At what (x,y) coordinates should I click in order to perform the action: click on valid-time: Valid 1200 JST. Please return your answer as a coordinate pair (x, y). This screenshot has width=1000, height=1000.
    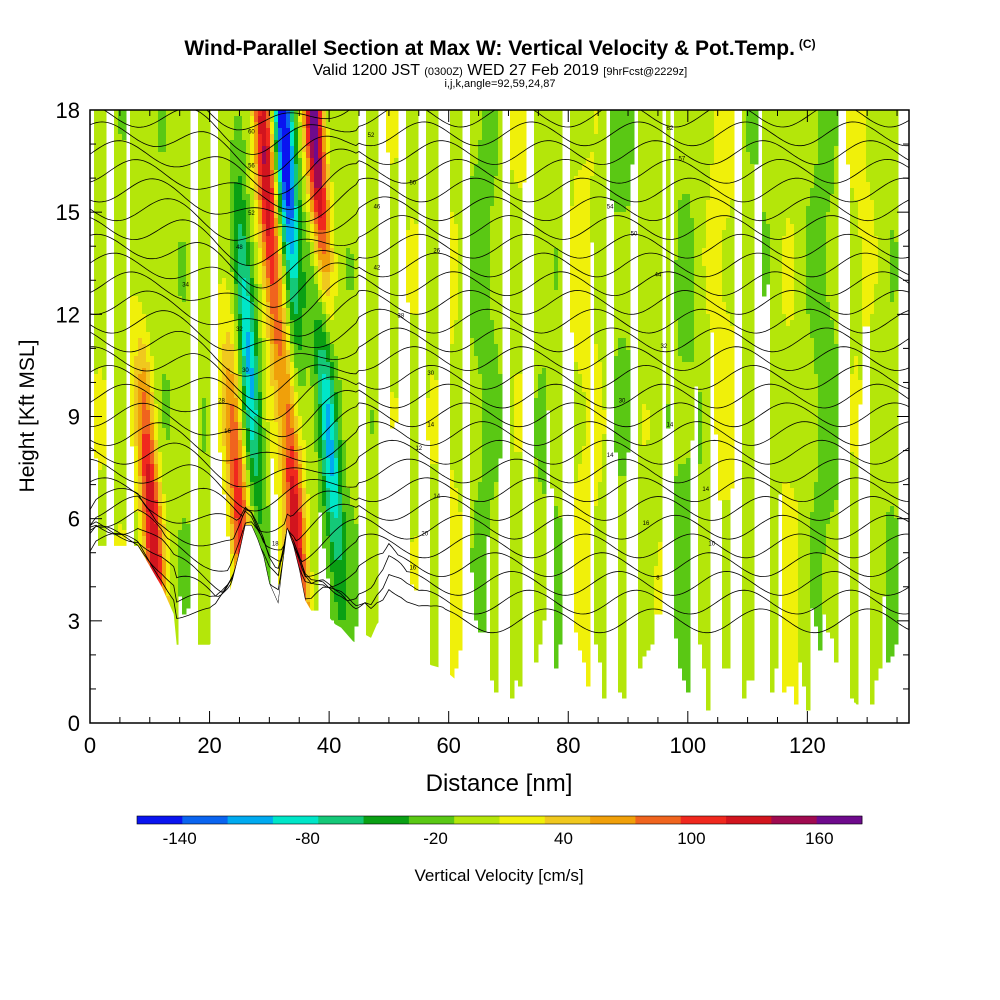
    Looking at the image, I should click on (366, 70).